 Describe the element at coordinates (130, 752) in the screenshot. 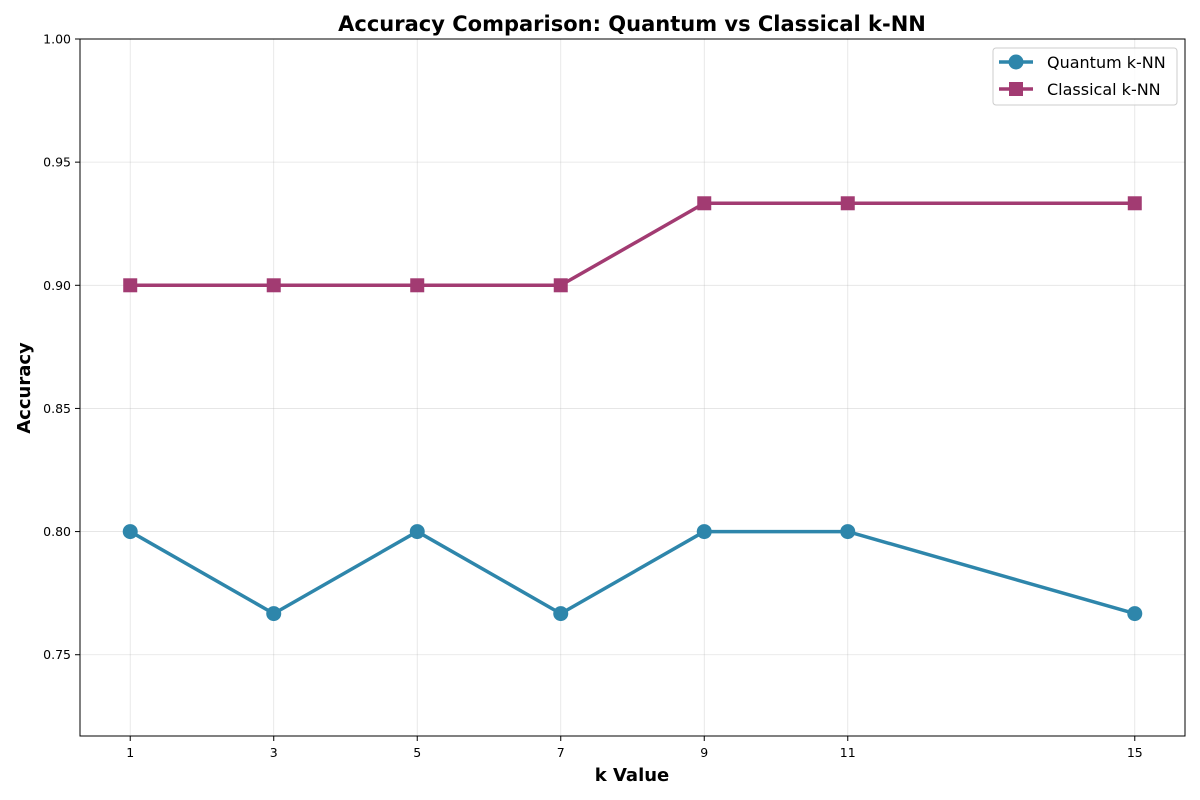

I see `x-tick-label: 1` at that location.